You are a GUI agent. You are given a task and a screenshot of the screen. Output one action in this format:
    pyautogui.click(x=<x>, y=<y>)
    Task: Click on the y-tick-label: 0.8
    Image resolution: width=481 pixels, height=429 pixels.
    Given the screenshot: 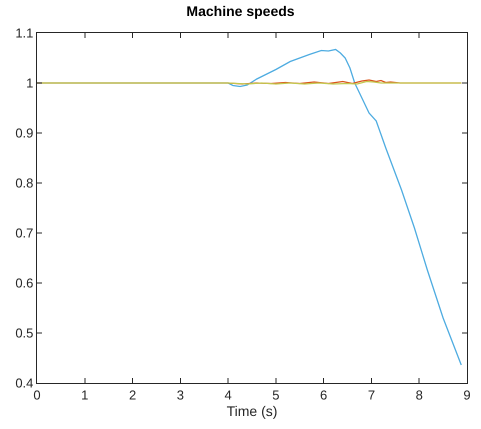 What is the action you would take?
    pyautogui.click(x=24, y=183)
    